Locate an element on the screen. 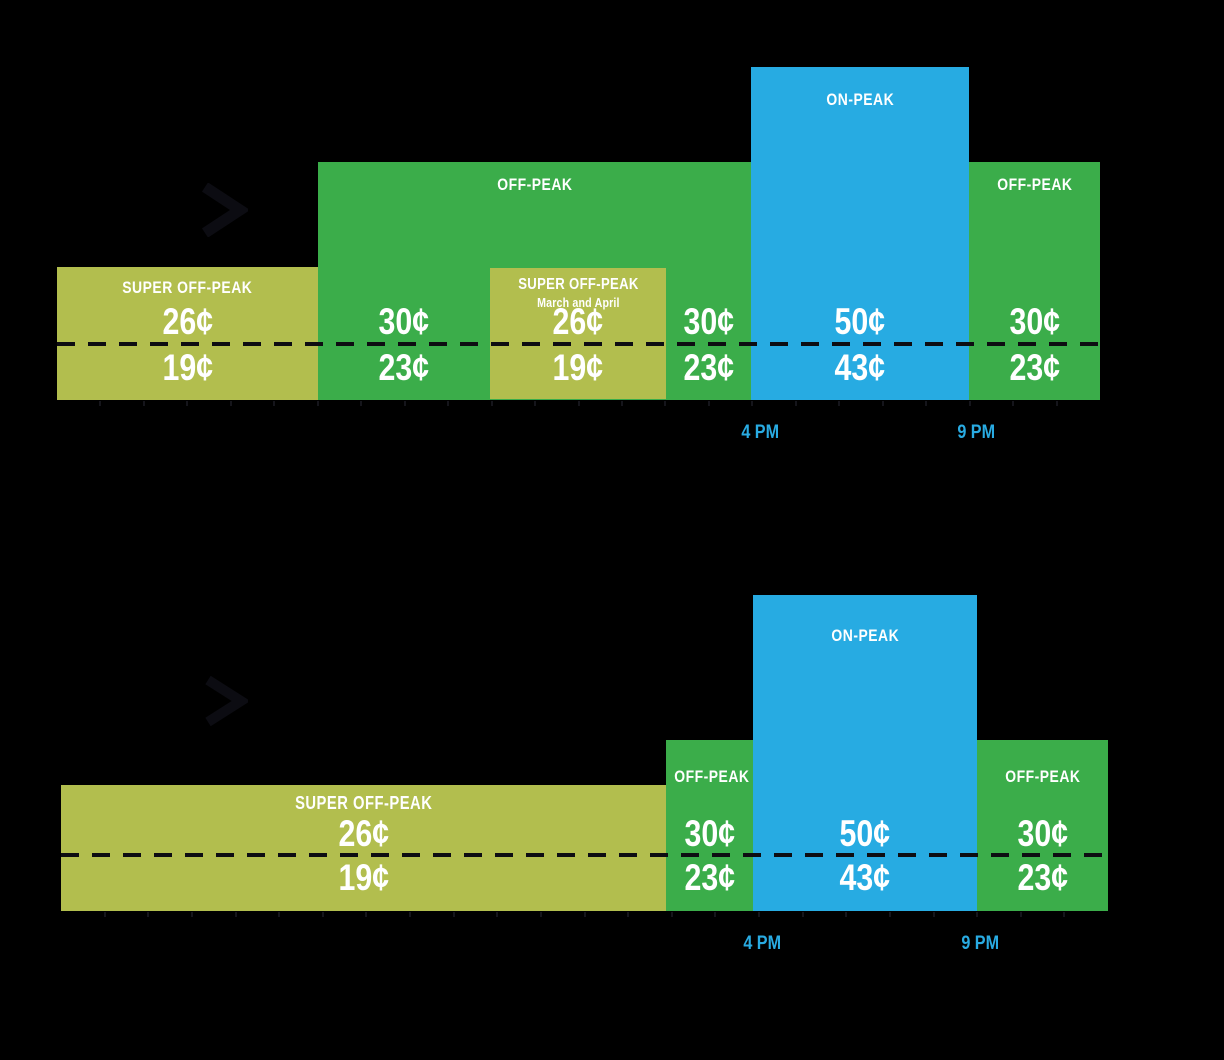 The height and width of the screenshot is (1060, 1224). super-off-peak-march-april-inset-bar is located at coordinates (578, 333).